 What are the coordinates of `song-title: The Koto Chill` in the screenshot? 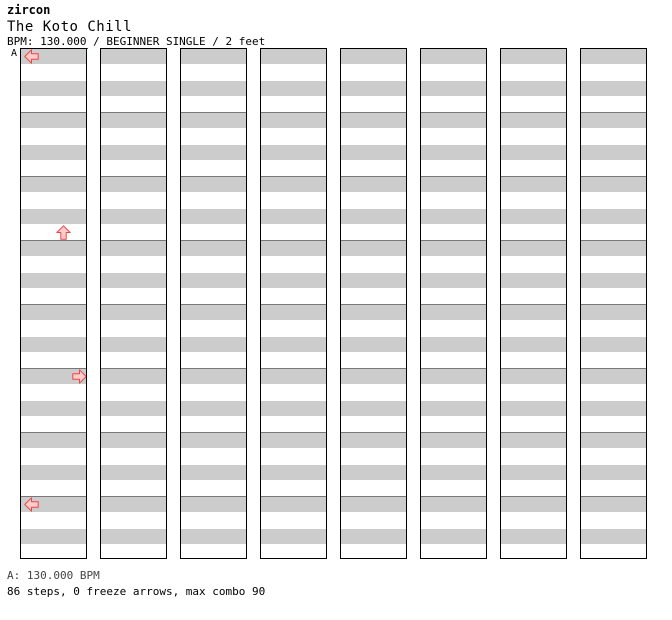 It's located at (70, 27).